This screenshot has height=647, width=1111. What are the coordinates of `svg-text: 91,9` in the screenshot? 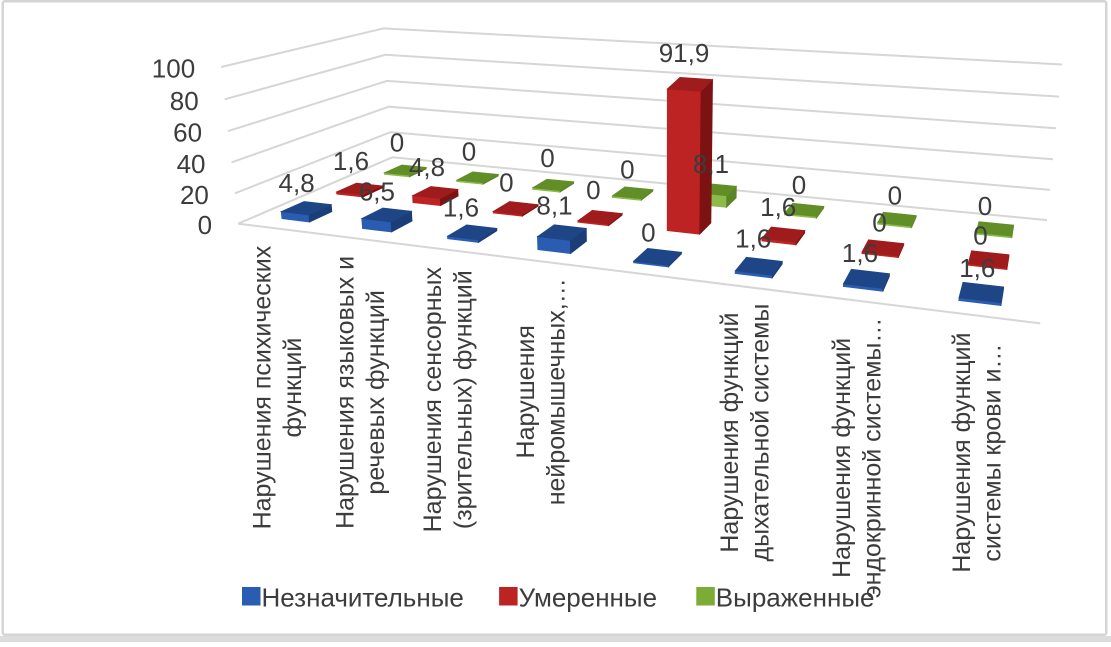 It's located at (684, 53).